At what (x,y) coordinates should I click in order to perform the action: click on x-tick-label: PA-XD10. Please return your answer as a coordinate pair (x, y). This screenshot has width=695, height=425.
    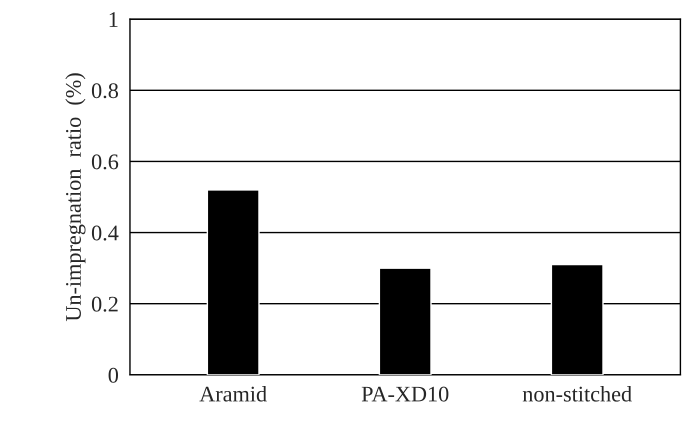
    Looking at the image, I should click on (405, 394).